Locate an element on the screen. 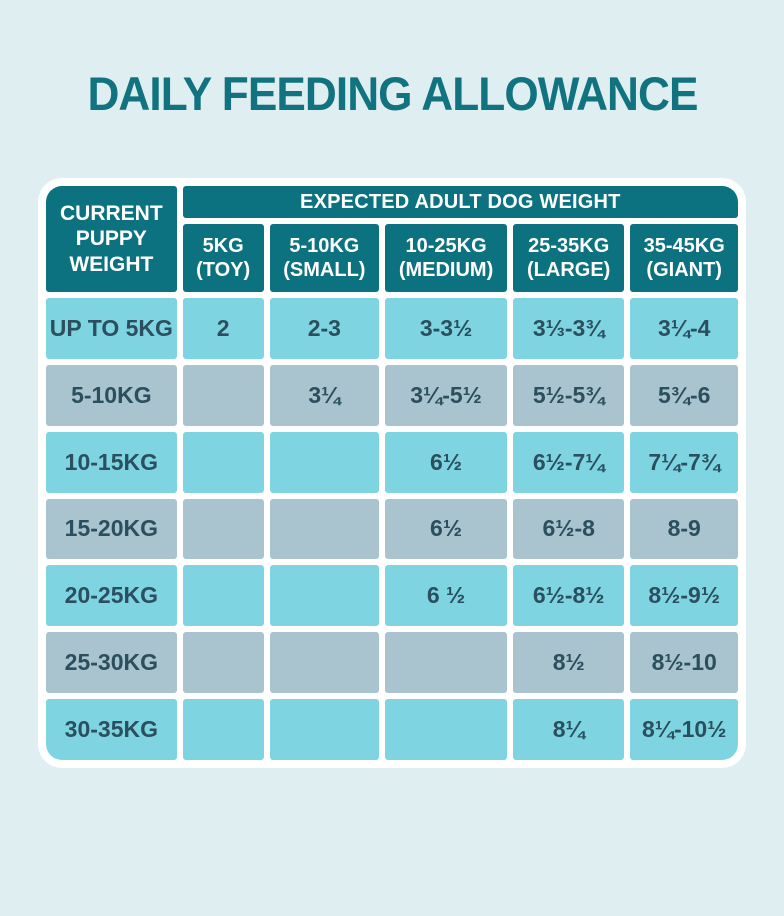 The height and width of the screenshot is (916, 784). table-cell: 6 ½ is located at coordinates (446, 596).